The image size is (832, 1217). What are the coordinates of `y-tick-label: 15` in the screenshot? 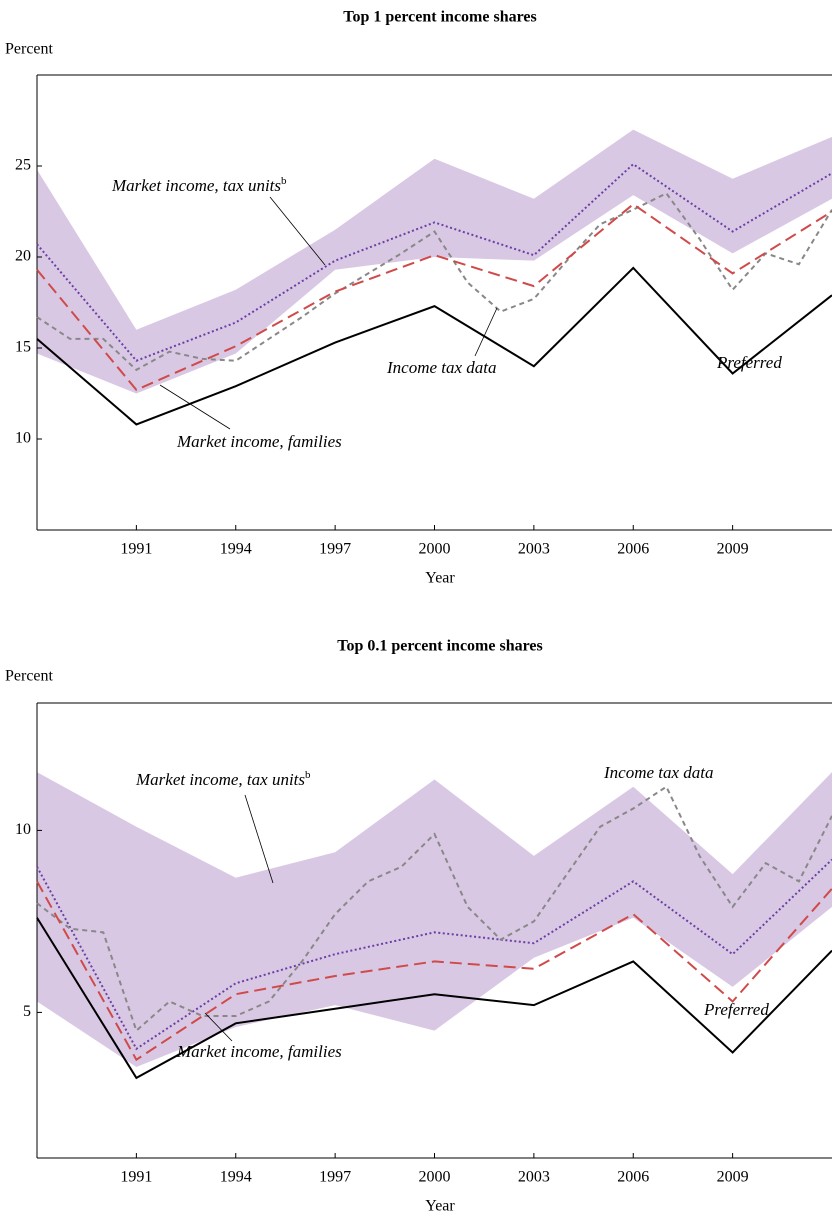 It's located at (23, 347).